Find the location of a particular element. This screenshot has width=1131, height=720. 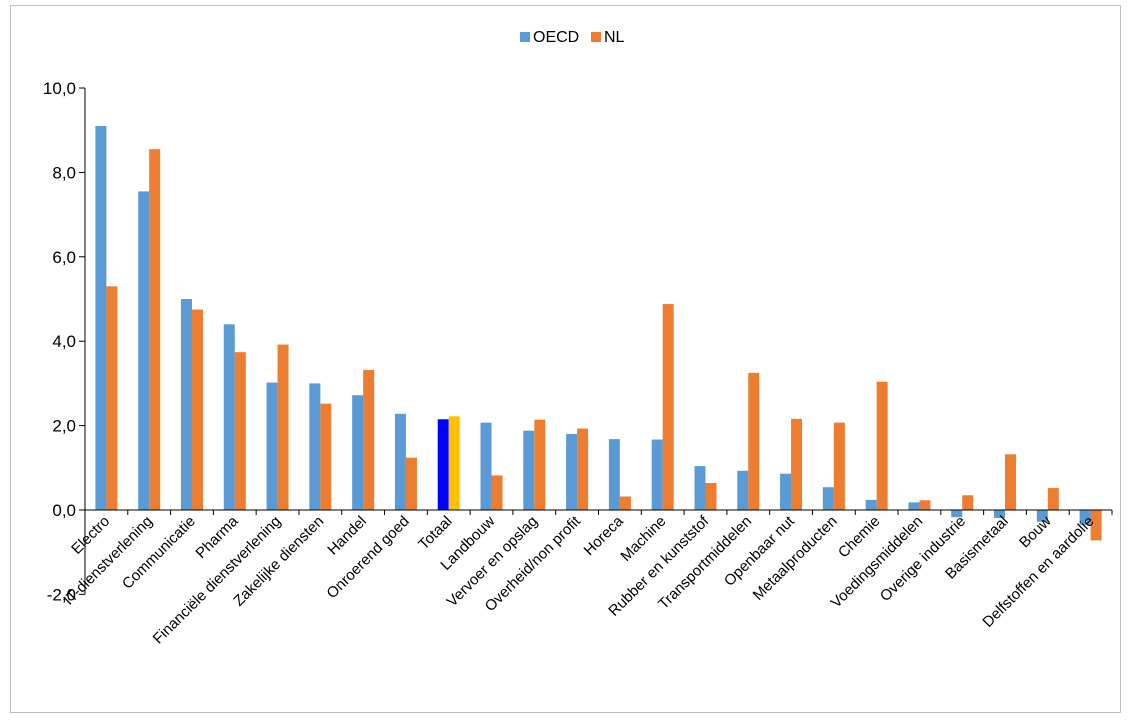

legend-swatch-oecd is located at coordinates (525, 37).